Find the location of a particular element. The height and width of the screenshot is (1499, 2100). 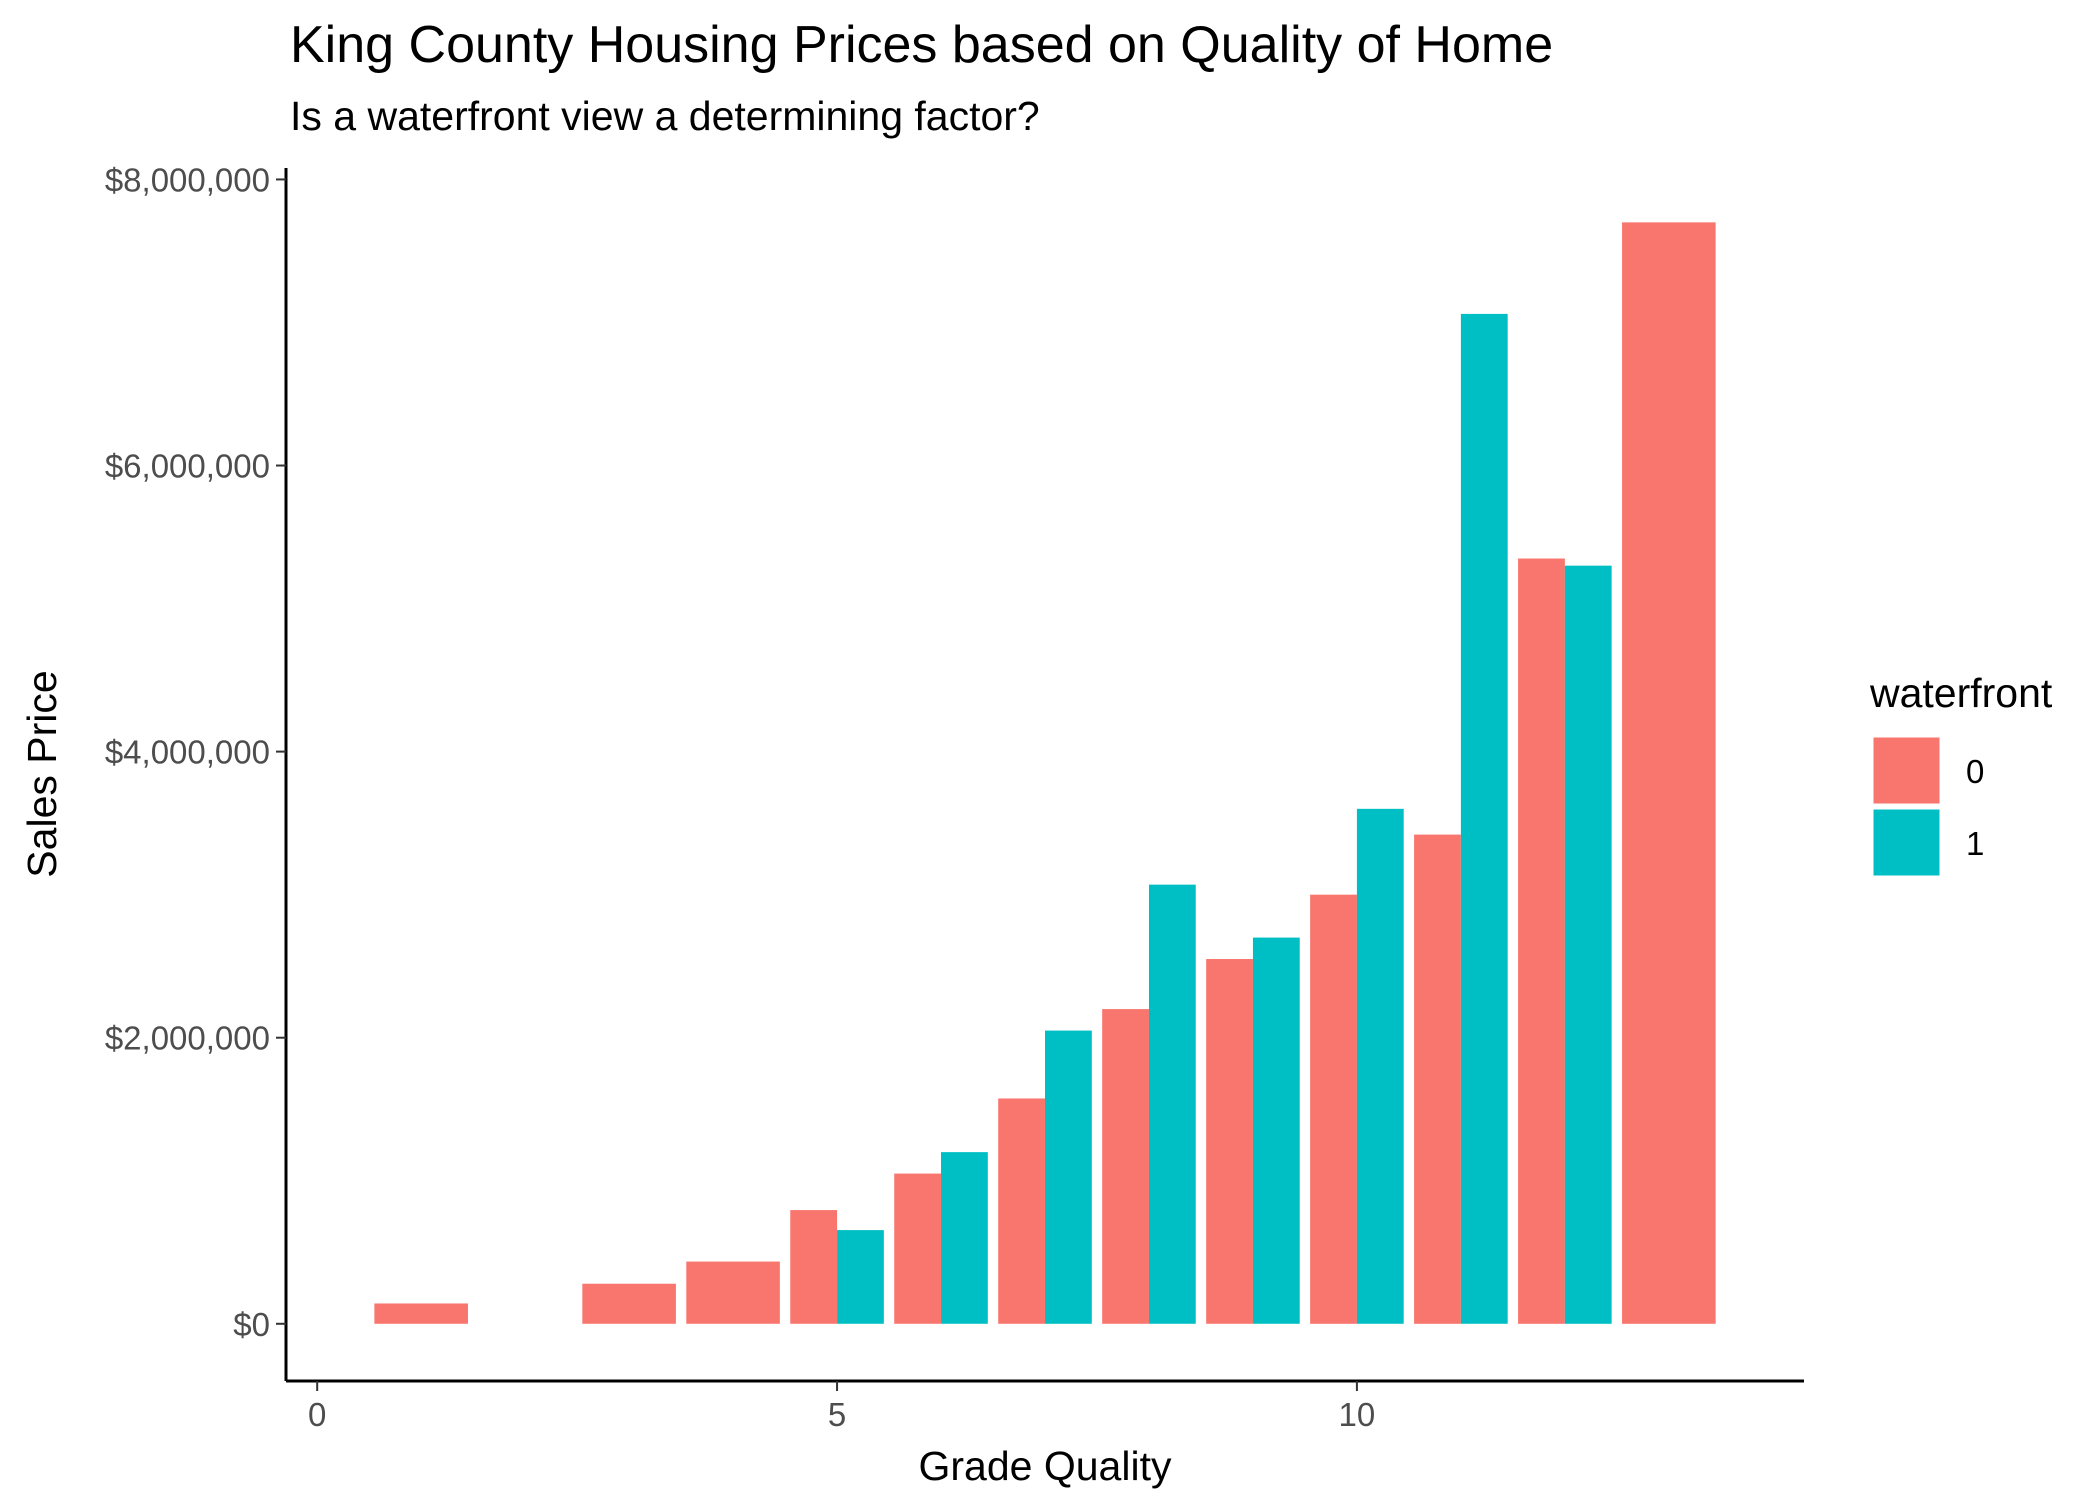

legend-label-1: 1 is located at coordinates (1975, 843).